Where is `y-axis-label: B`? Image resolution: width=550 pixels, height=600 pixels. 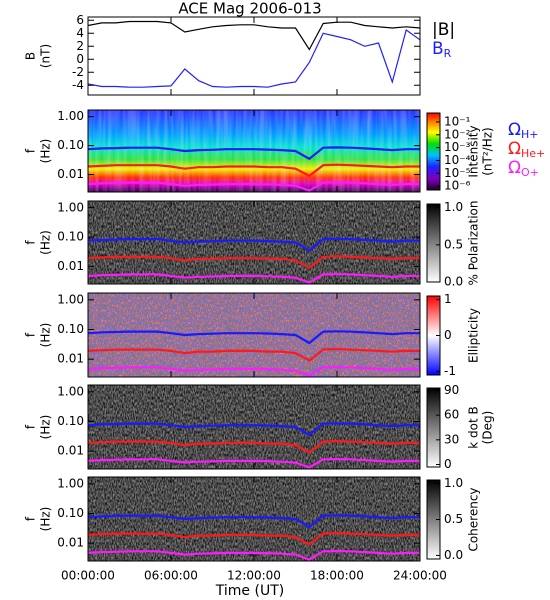 y-axis-label: B is located at coordinates (31, 56).